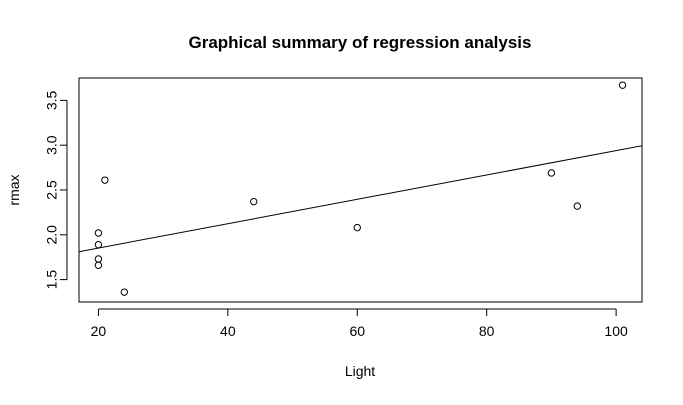 This screenshot has width=683, height=405. I want to click on y-tick-label: 3.0, so click(52, 145).